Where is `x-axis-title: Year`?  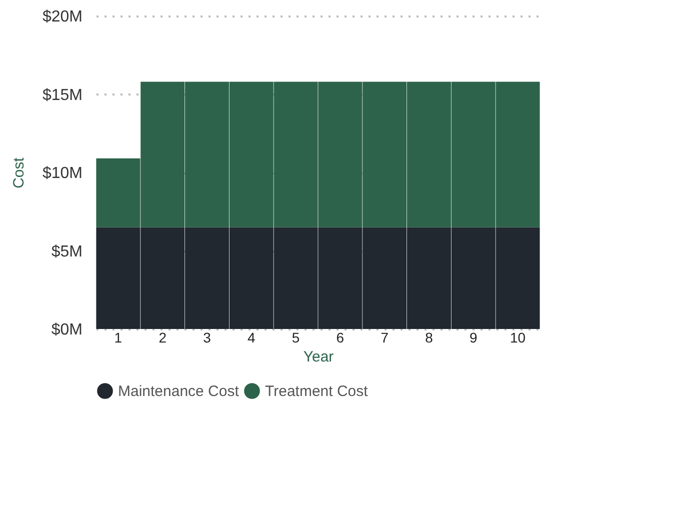
x-axis-title: Year is located at coordinates (318, 357).